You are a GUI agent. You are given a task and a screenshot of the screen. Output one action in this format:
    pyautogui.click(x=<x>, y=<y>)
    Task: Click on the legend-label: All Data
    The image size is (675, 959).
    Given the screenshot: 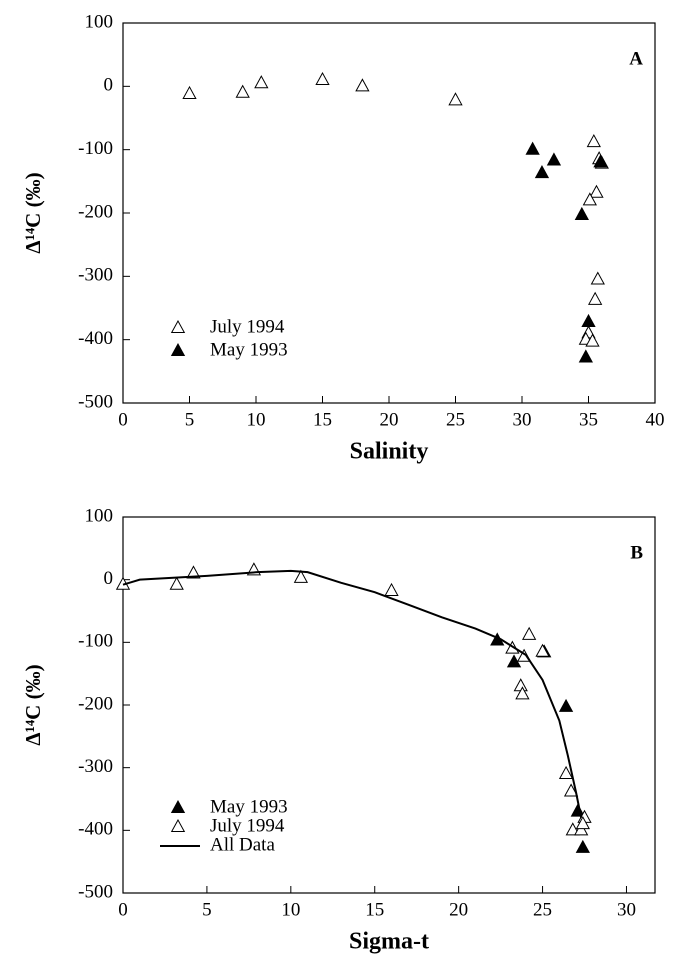 What is the action you would take?
    pyautogui.click(x=242, y=844)
    